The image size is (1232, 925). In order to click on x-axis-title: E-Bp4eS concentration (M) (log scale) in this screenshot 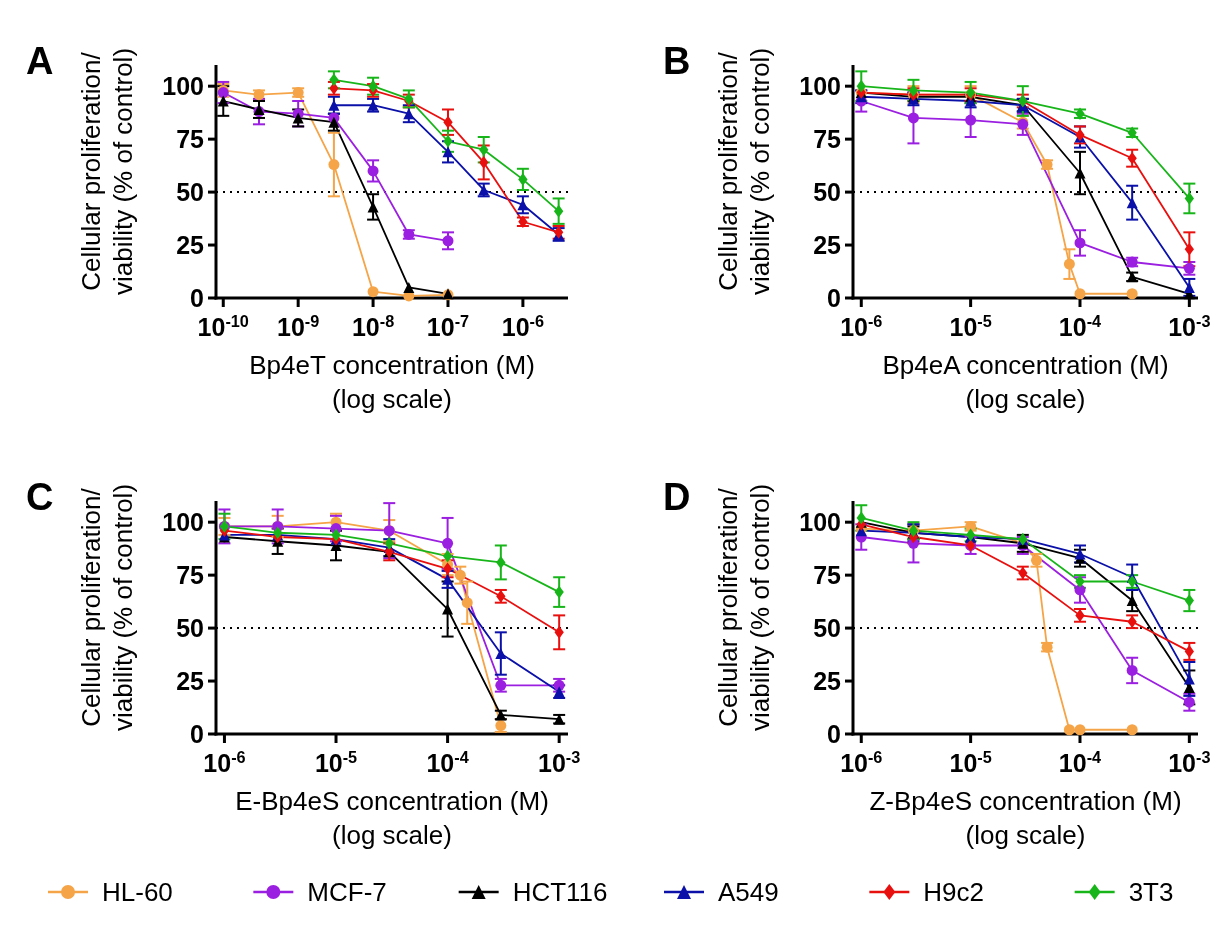, I will do `click(392, 818)`.